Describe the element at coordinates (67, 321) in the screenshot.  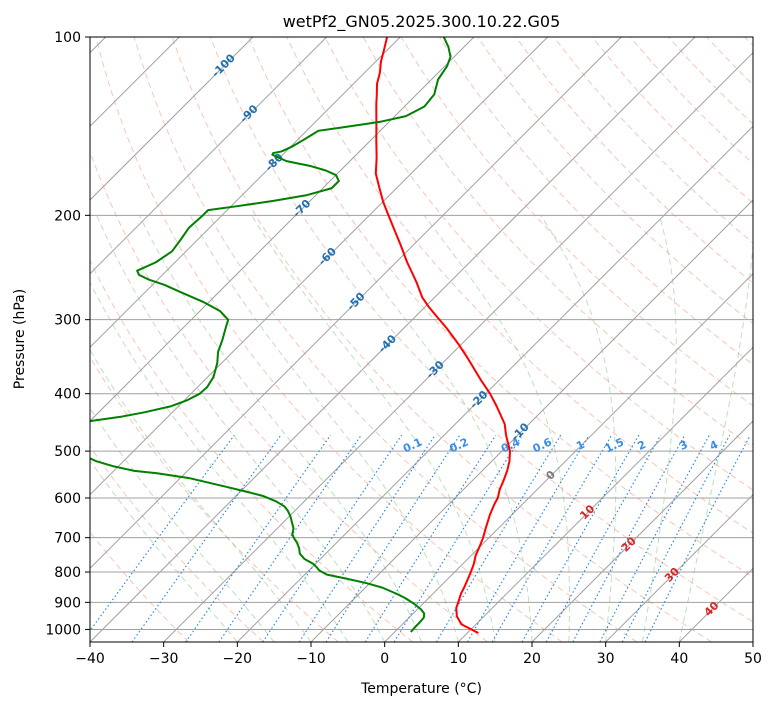
I see `y-tick-label: 300` at that location.